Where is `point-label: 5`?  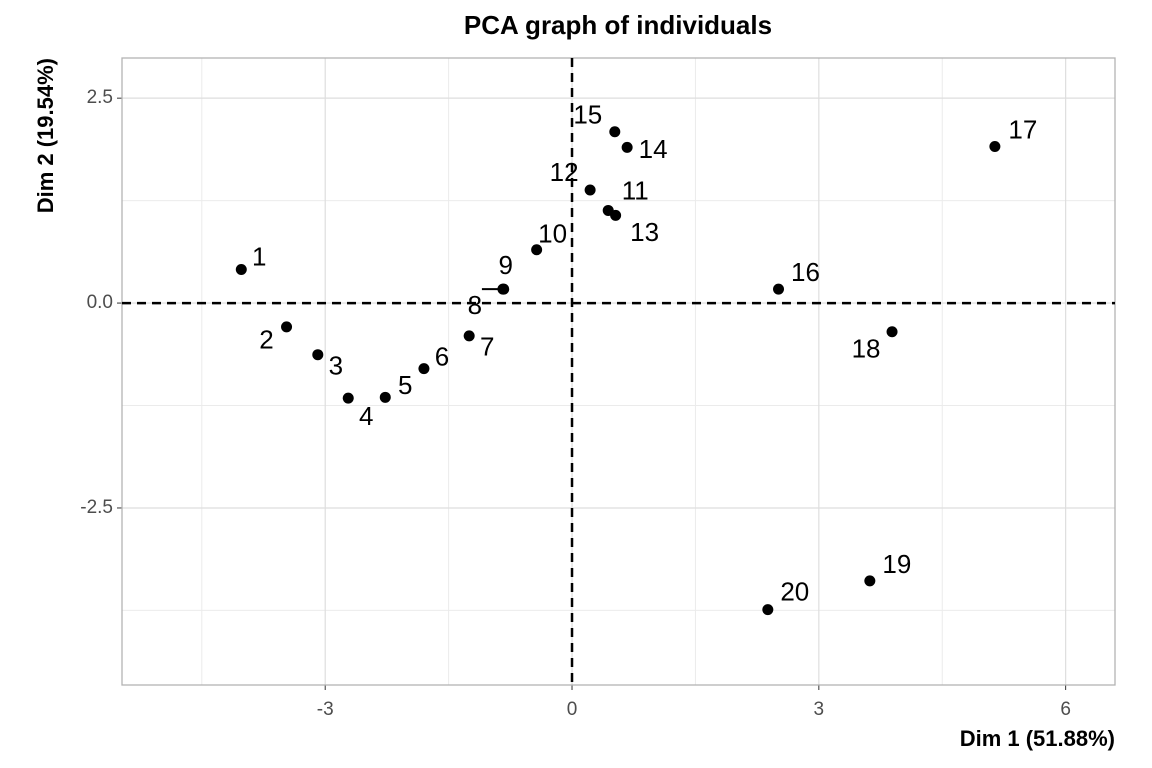 point-label: 5 is located at coordinates (405, 385).